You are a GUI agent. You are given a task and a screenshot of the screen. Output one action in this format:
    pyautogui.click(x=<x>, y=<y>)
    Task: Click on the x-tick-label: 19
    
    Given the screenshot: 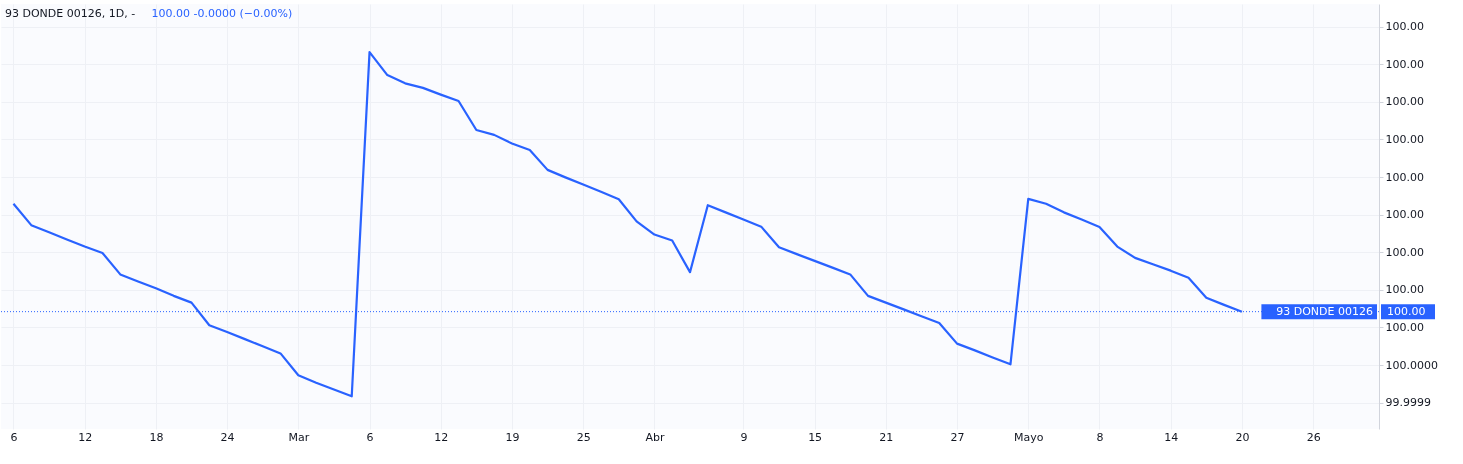 What is the action you would take?
    pyautogui.click(x=512, y=437)
    